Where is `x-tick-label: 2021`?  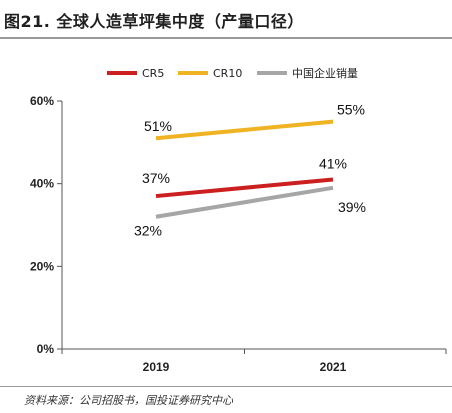
x-tick-label: 2021 is located at coordinates (333, 367).